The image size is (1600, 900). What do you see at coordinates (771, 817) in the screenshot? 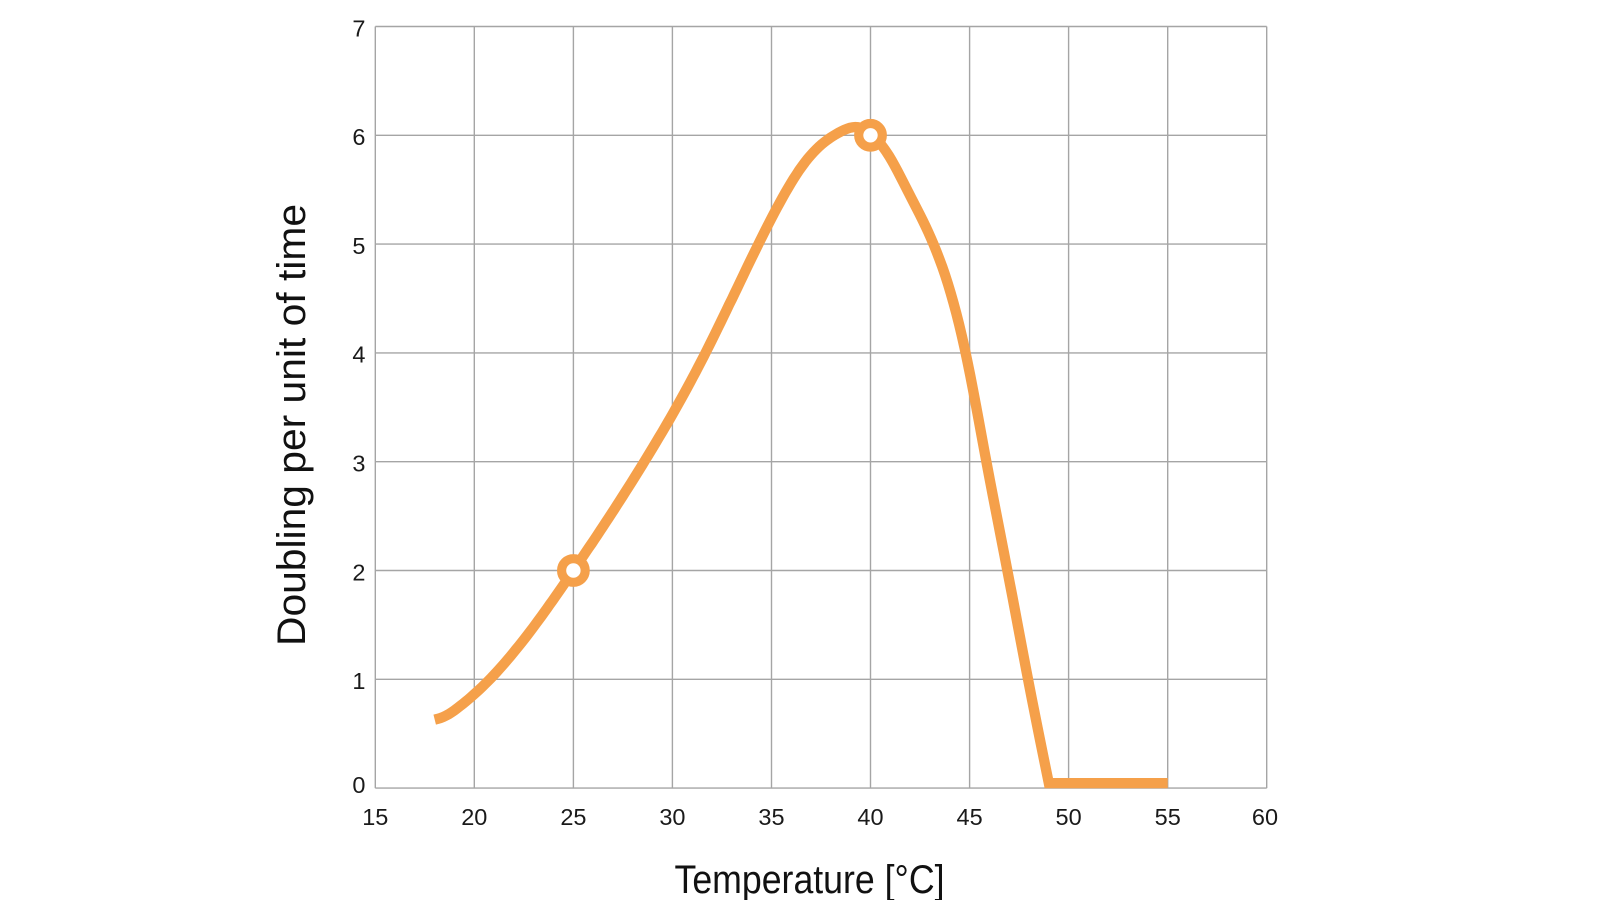
I see `svg-text: 35` at bounding box center [771, 817].